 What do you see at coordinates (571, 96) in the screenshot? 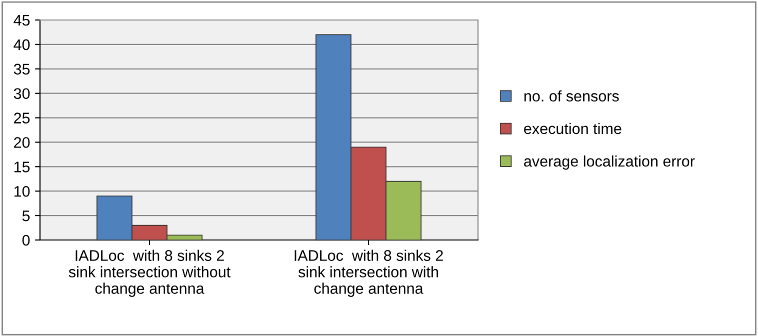
I see `legend-label: no. of sensors` at bounding box center [571, 96].